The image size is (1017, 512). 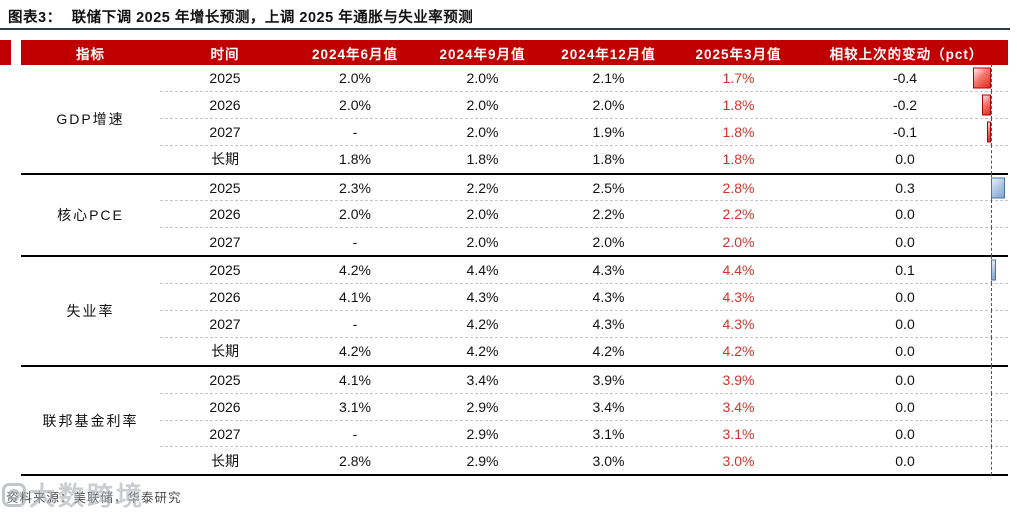 I want to click on value-cell: 1.9%, so click(x=608, y=131).